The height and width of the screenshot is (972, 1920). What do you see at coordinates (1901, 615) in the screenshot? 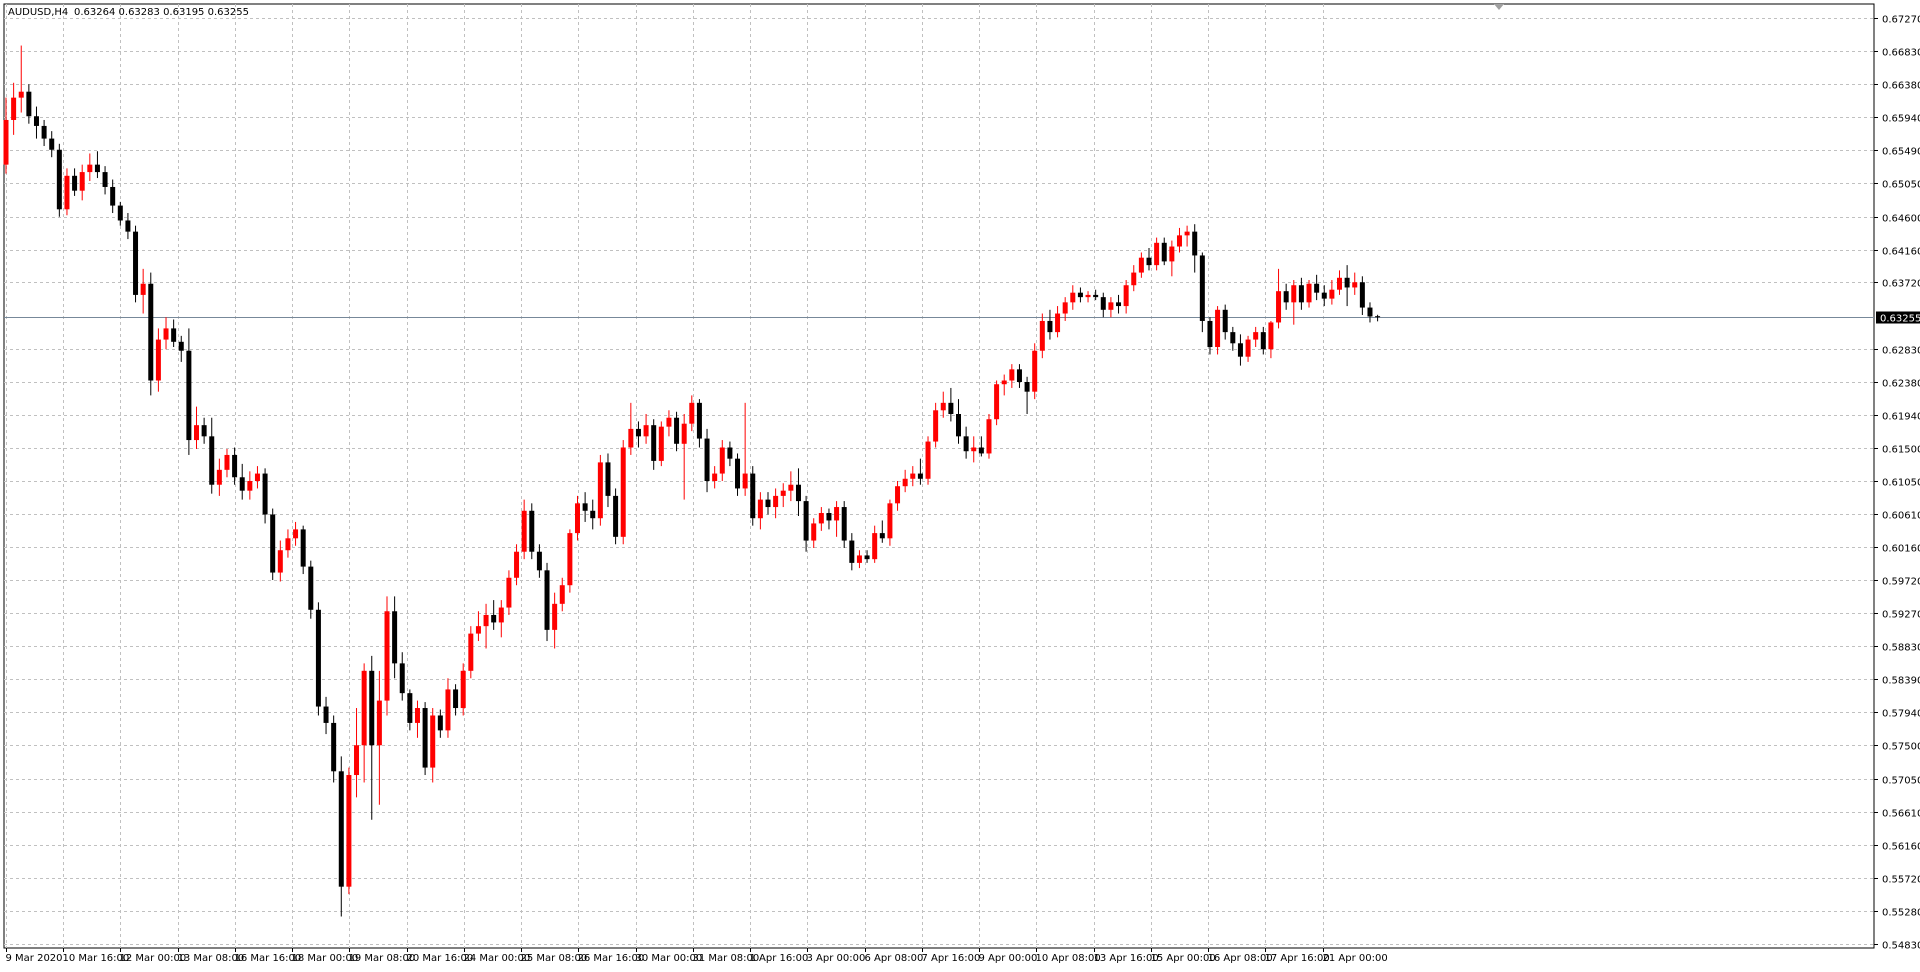
I see `y-tick-label: 0.59270` at bounding box center [1901, 615].